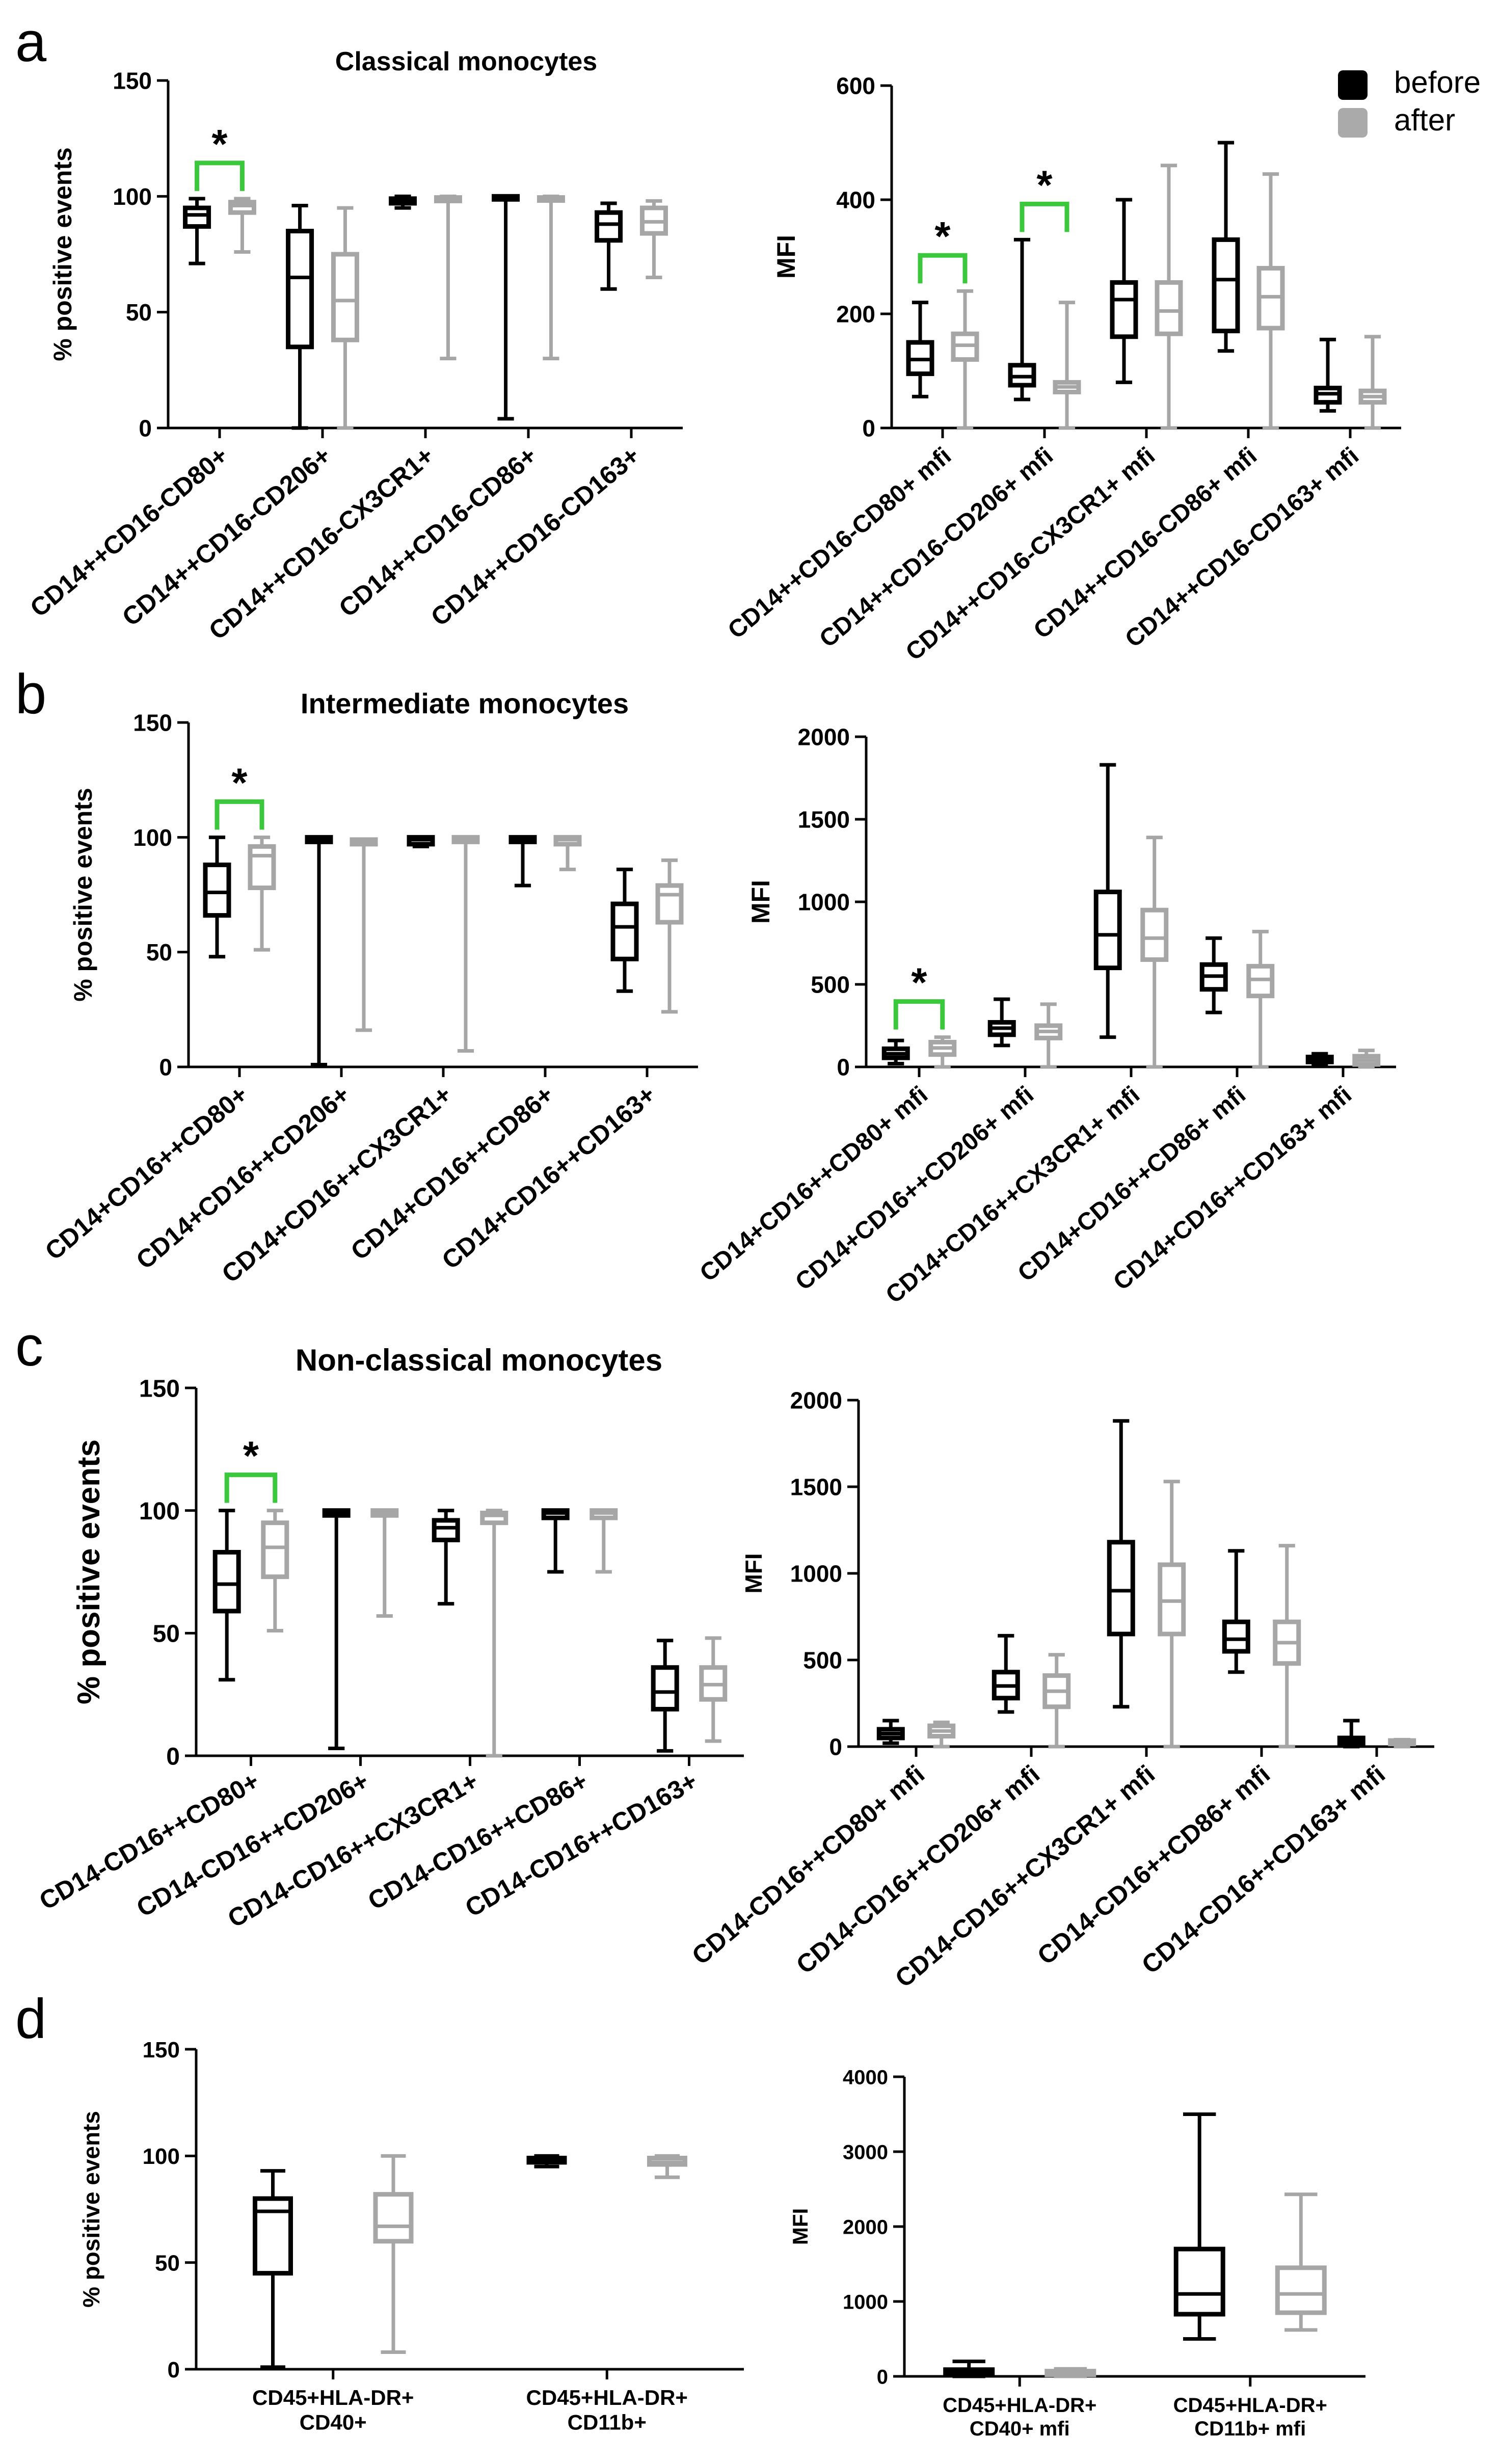 This screenshot has height=2464, width=1500. I want to click on panel-letter: a, so click(31, 42).